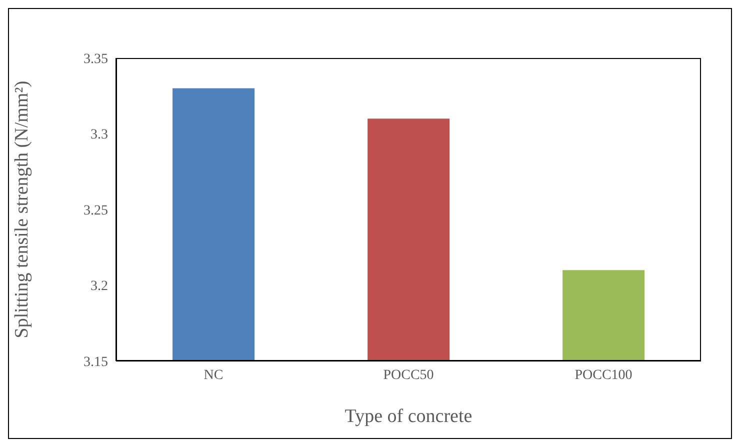 This screenshot has width=738, height=445. I want to click on y-tick-label: 3.25, so click(96, 210).